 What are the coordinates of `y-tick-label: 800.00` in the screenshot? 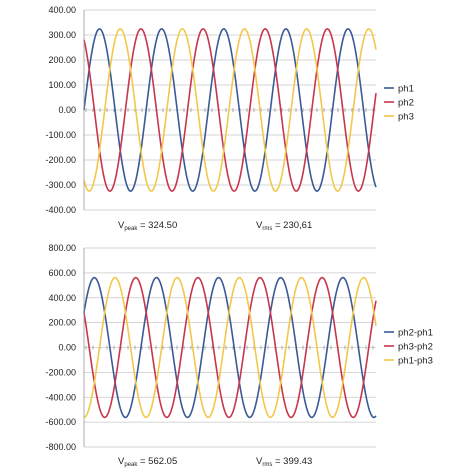 It's located at (62, 248).